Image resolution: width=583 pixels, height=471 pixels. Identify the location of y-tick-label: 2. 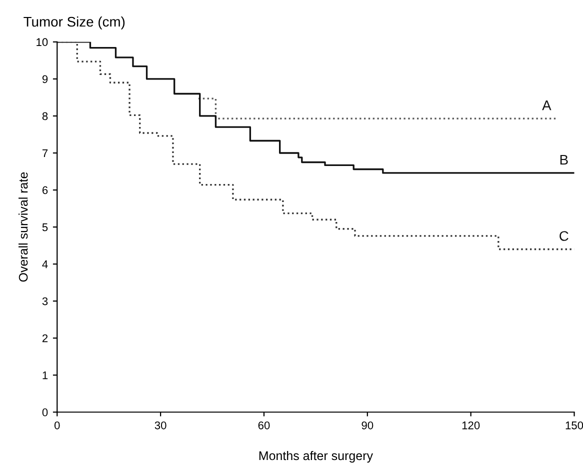
(45, 338).